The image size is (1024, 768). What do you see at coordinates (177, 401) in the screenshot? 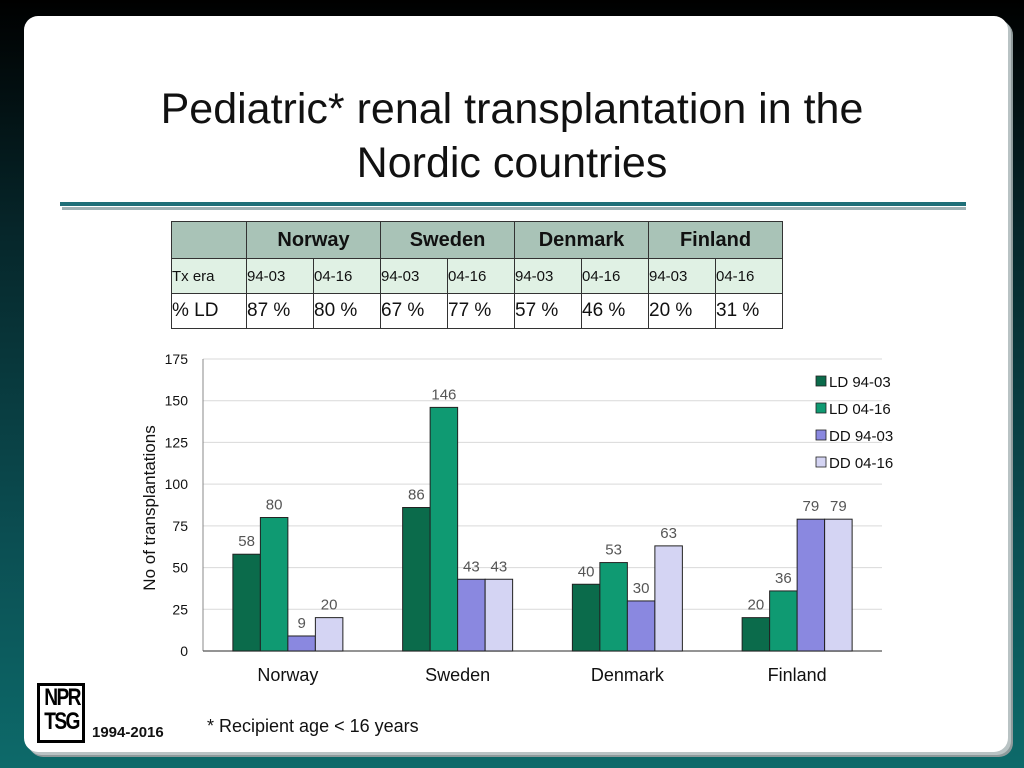
I see `y-tick-label: 150` at bounding box center [177, 401].